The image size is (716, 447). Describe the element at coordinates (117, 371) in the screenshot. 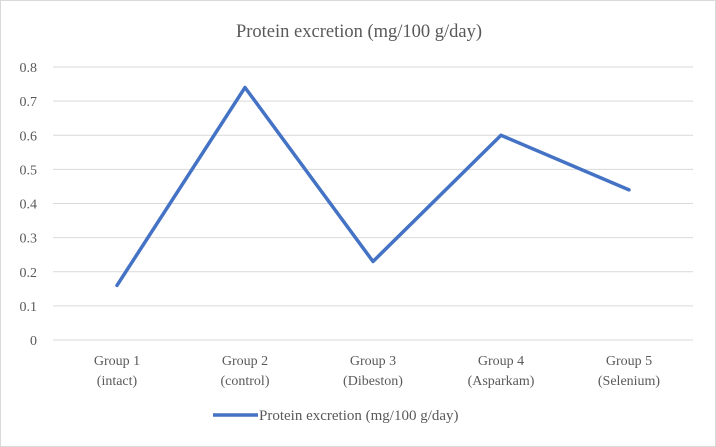

I see `x-tick-label: Group 1 (intact)` at that location.